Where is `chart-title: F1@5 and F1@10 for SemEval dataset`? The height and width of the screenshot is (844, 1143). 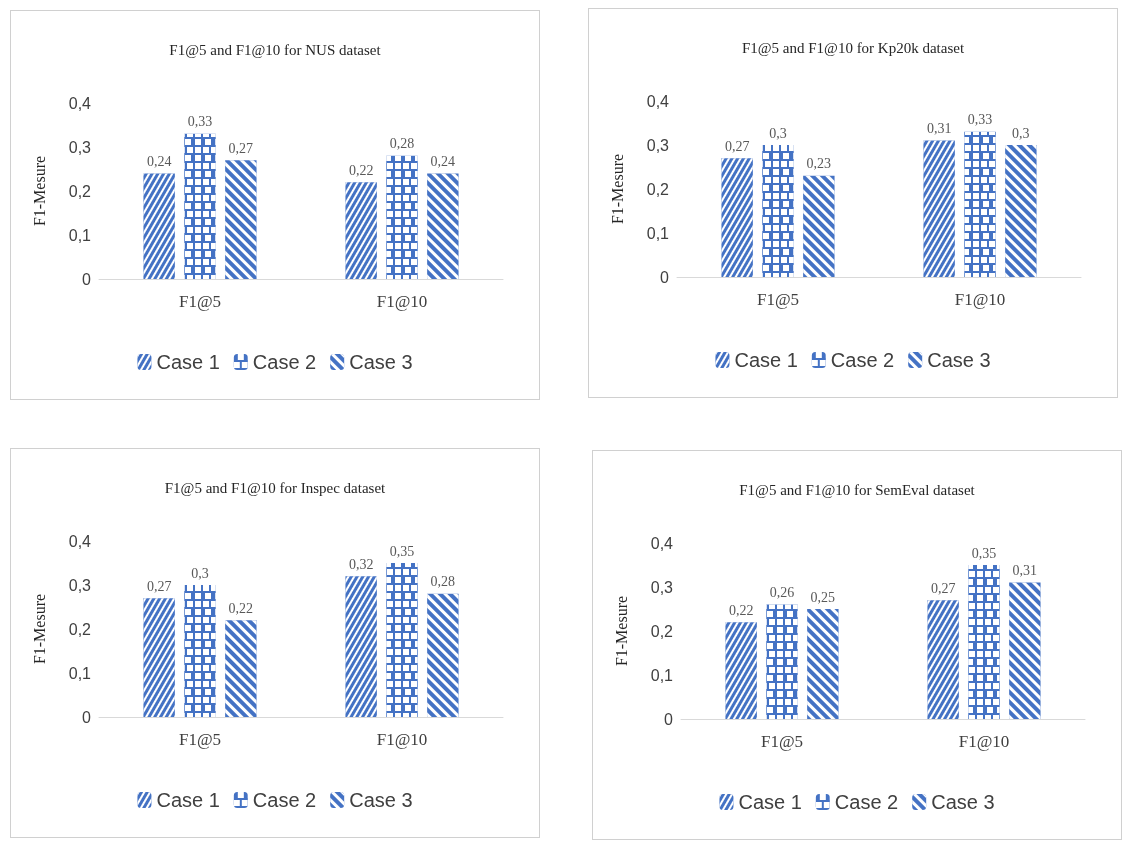
chart-title: F1@5 and F1@10 for SemEval dataset is located at coordinates (857, 489).